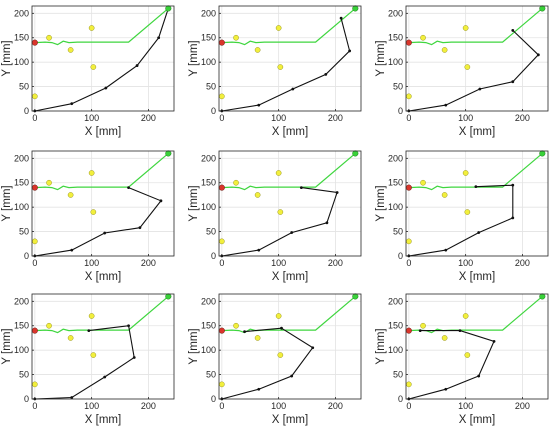 This screenshot has height=430, width=550. I want to click on plot-panel-4: 0 100 200 0 50 100 150 200 X [mm] Y [mm], so click(91, 216).